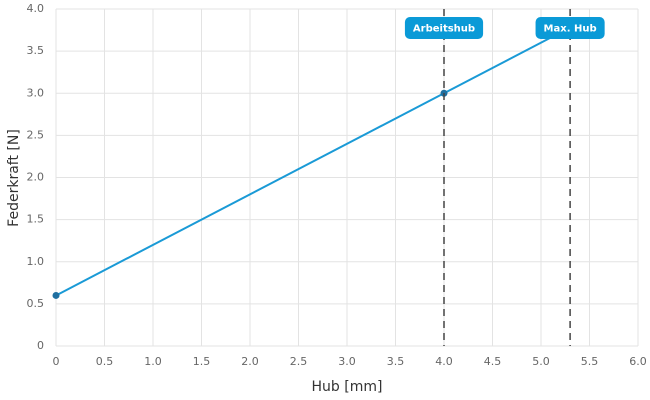  Describe the element at coordinates (14, 178) in the screenshot. I see `y-axis-title: Federkraft [N]` at that location.